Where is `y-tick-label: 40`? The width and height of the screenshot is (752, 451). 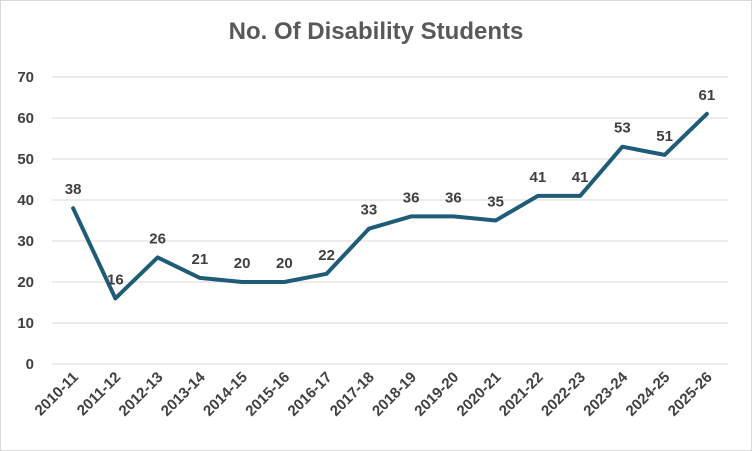
y-tick-label: 40 is located at coordinates (25, 200).